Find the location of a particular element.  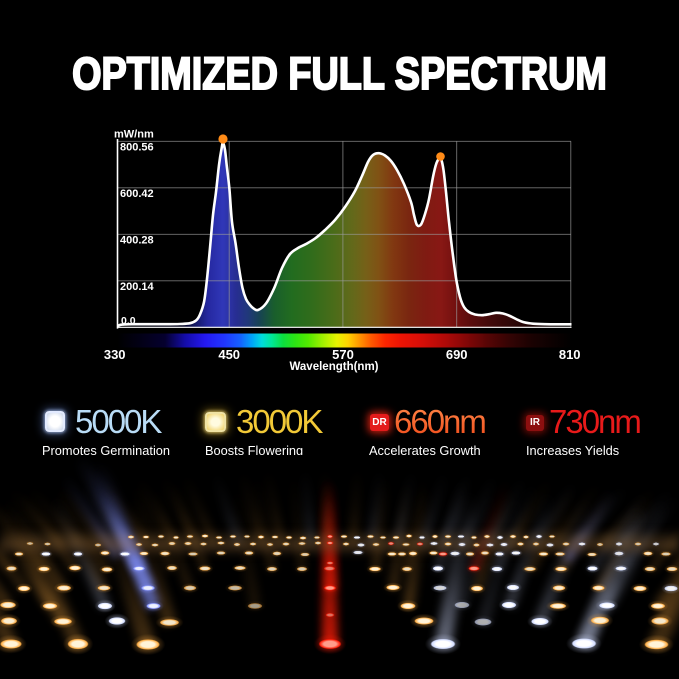

svg-text: 570 is located at coordinates (343, 354).